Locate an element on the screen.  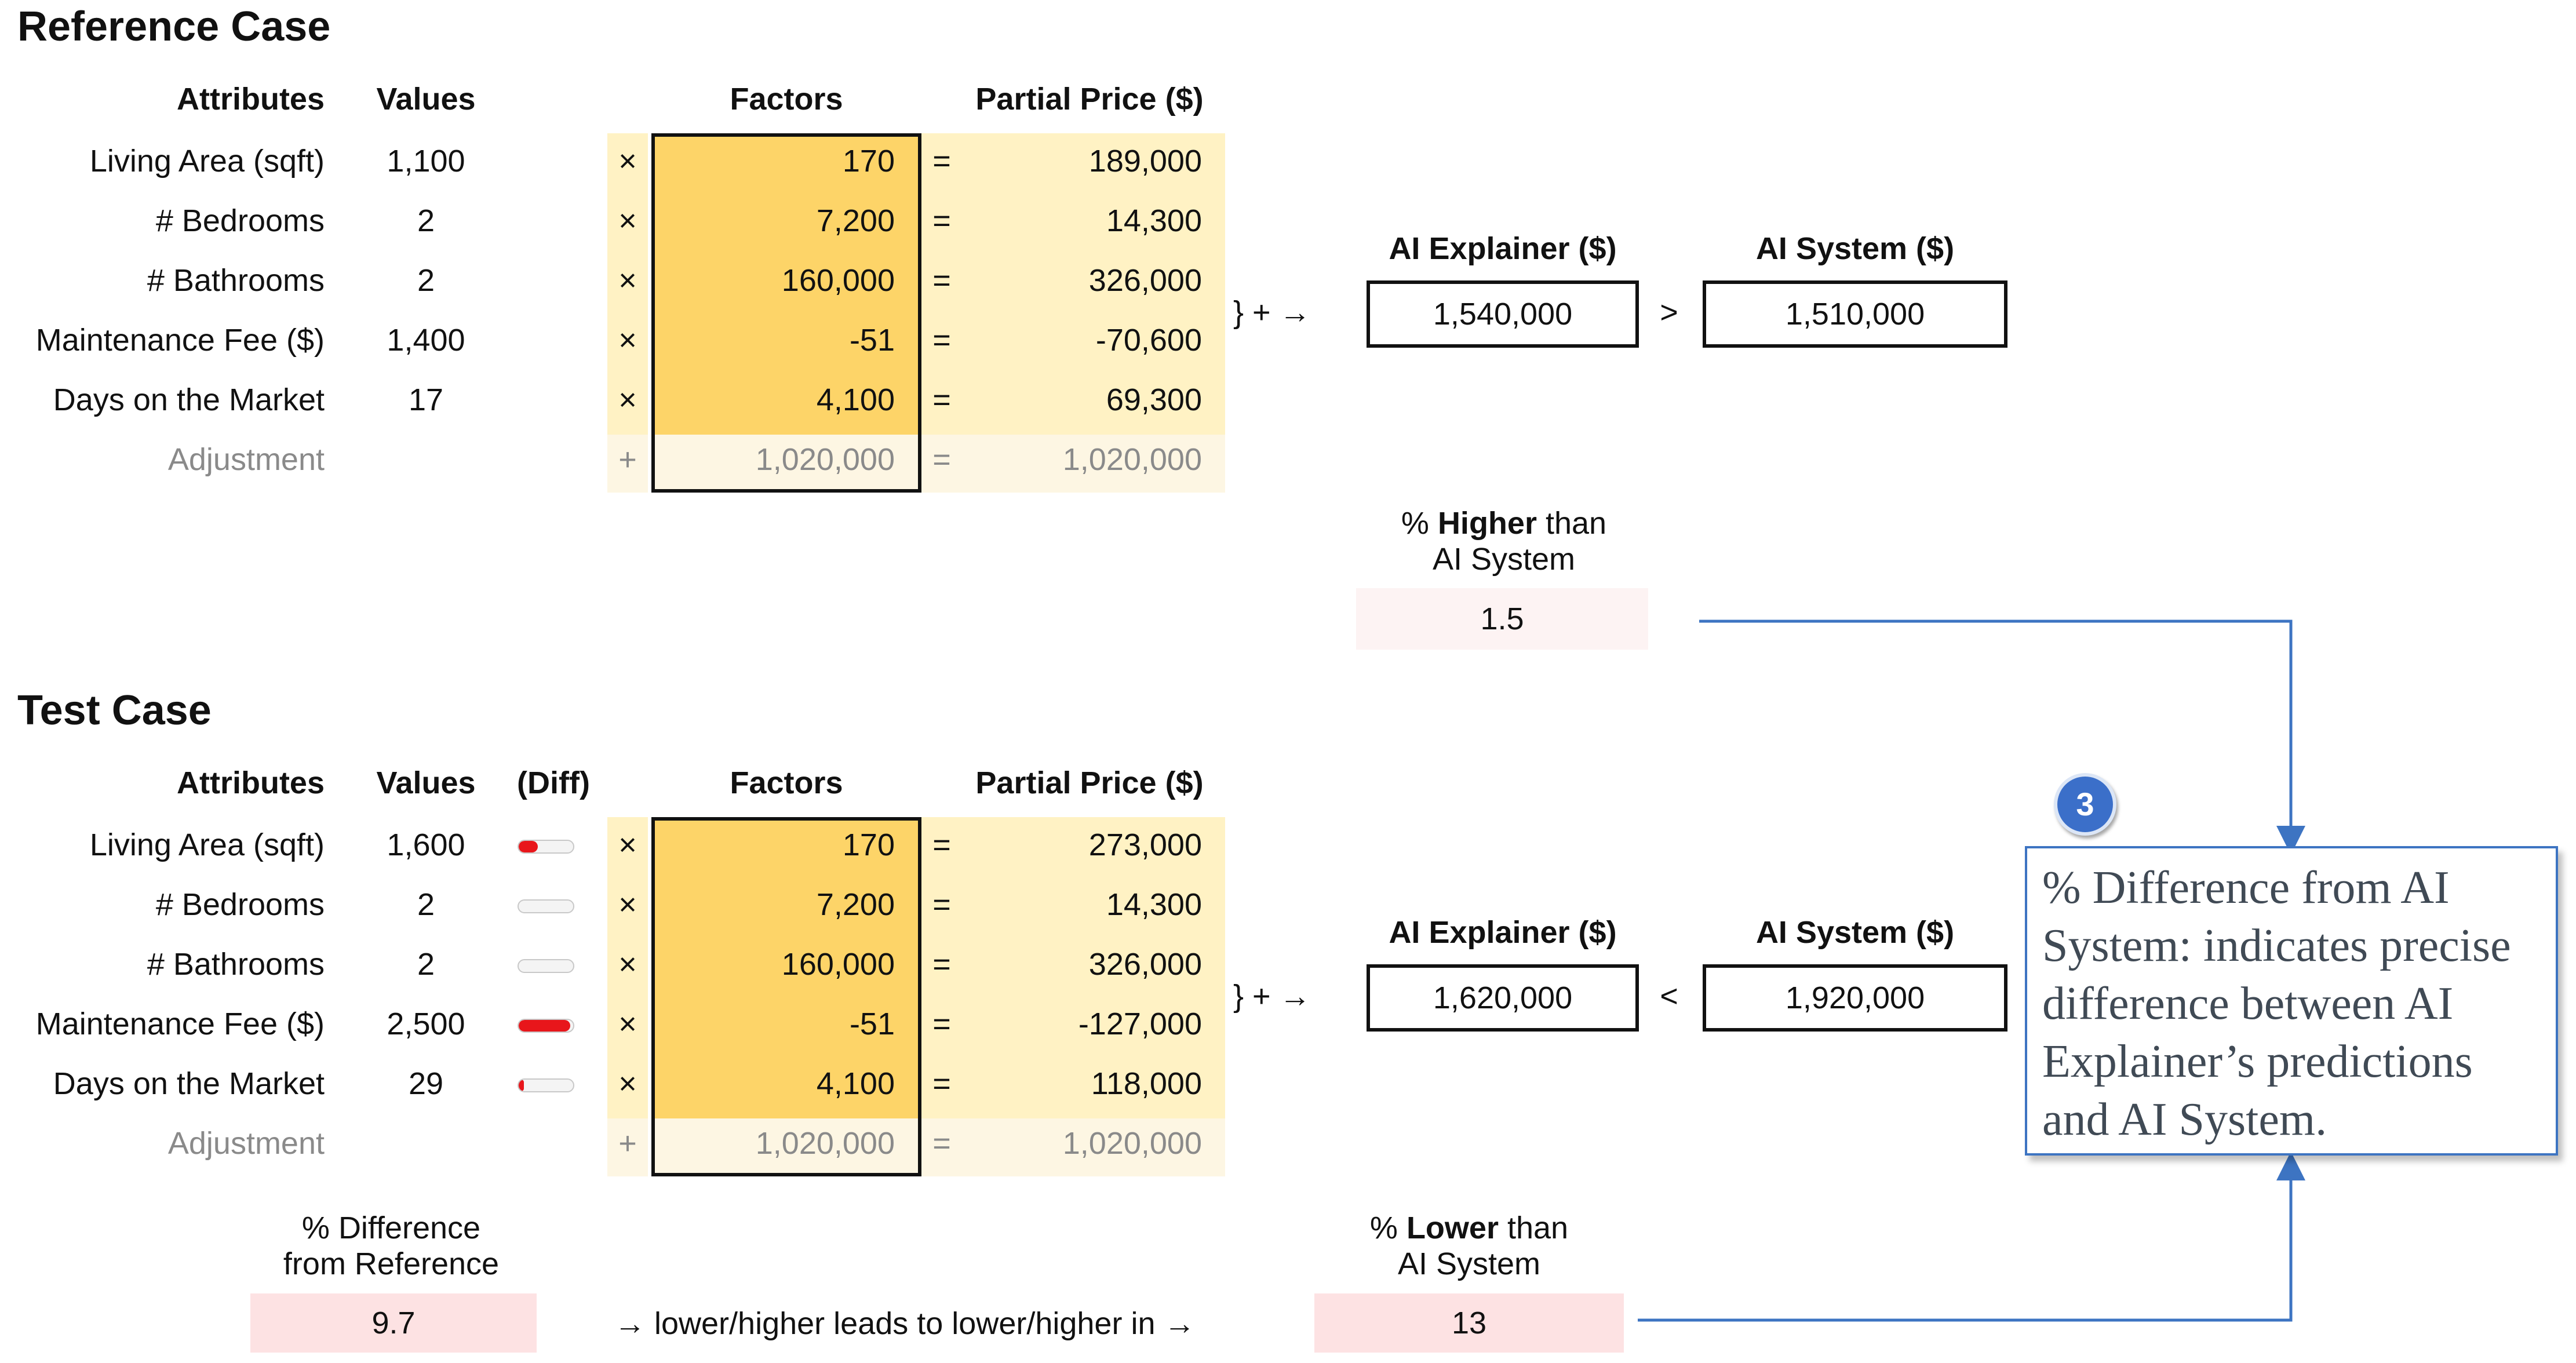
reference-op-col-bg is located at coordinates (627, 284).